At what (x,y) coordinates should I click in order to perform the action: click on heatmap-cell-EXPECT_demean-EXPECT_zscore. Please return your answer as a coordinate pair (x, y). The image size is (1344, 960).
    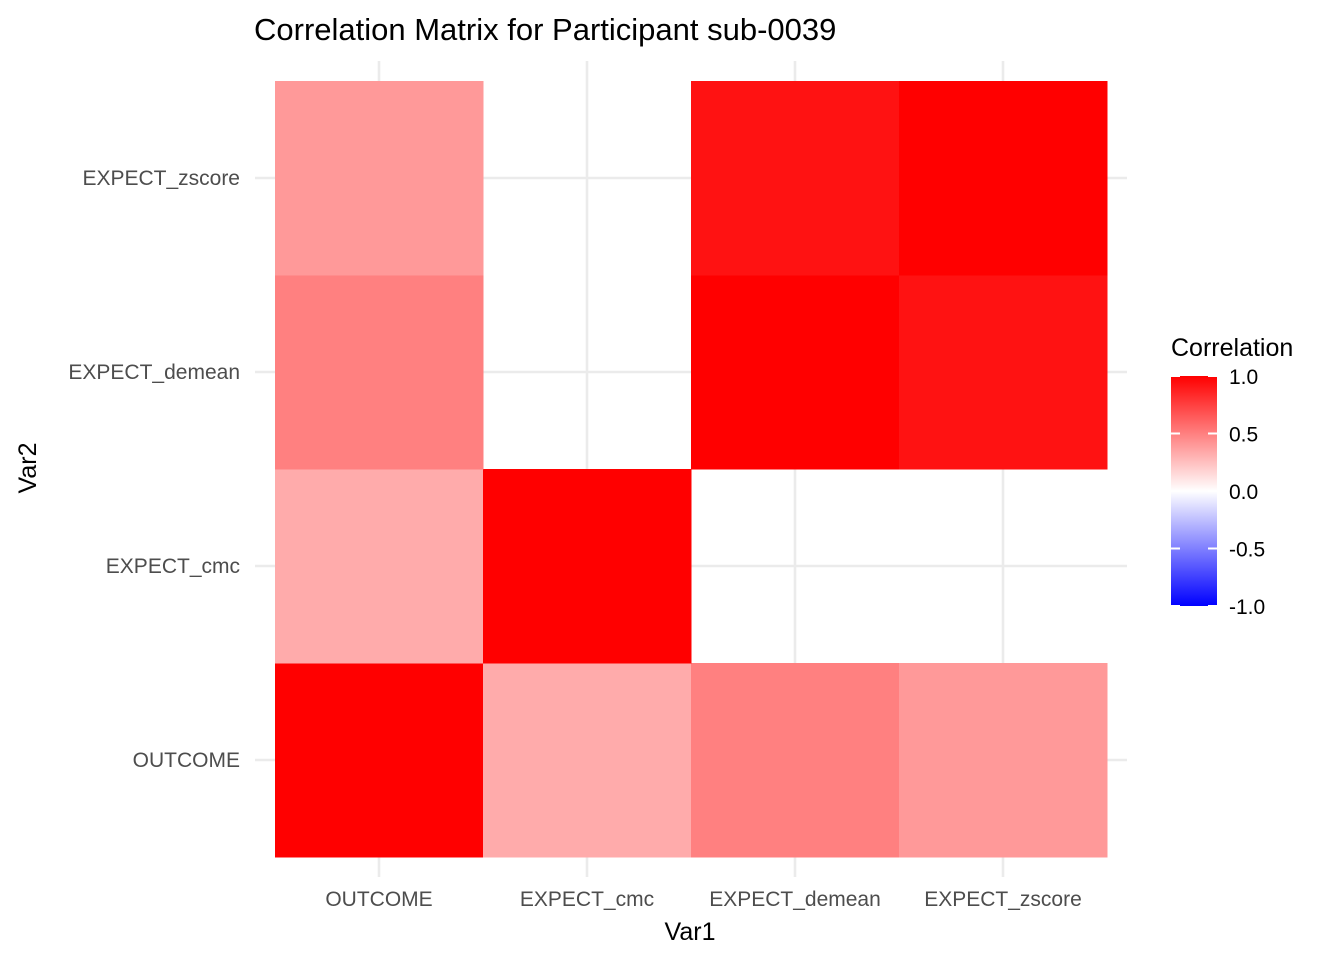
    Looking at the image, I should click on (795, 178).